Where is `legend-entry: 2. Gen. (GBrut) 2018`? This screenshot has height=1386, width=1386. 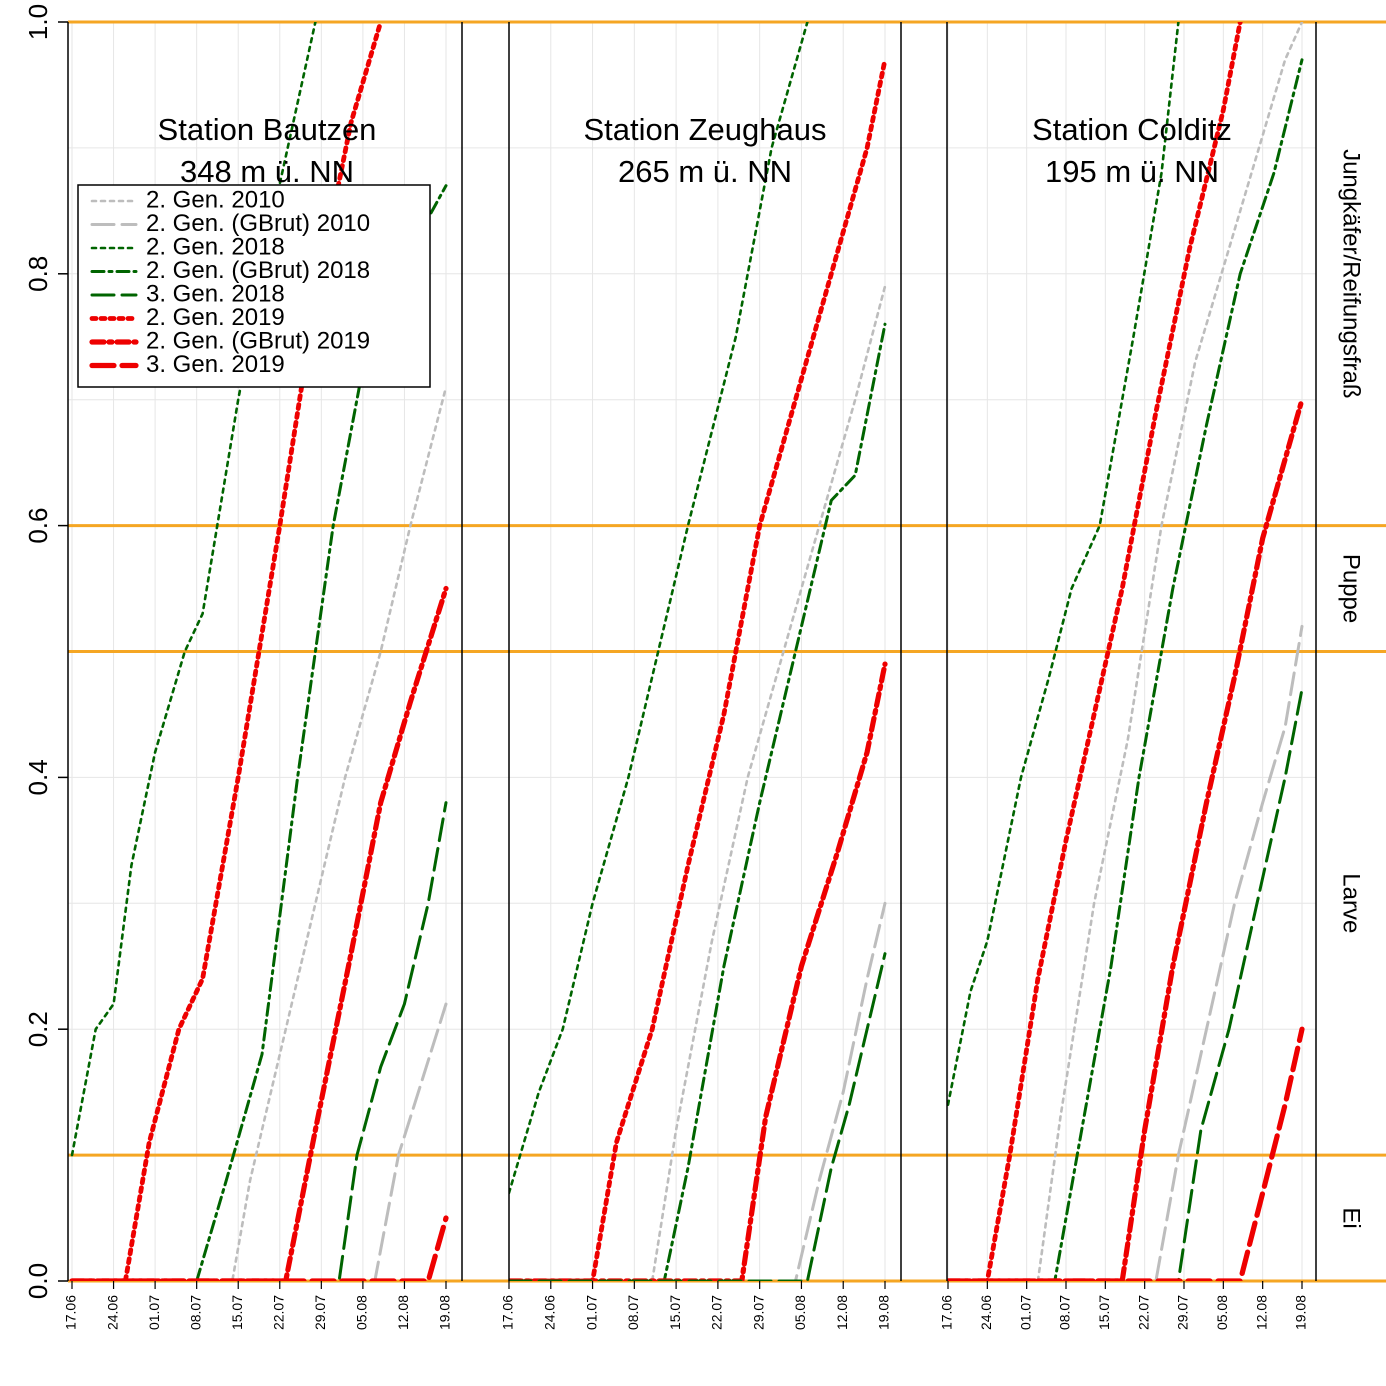 legend-entry: 2. Gen. (GBrut) 2018 is located at coordinates (258, 270).